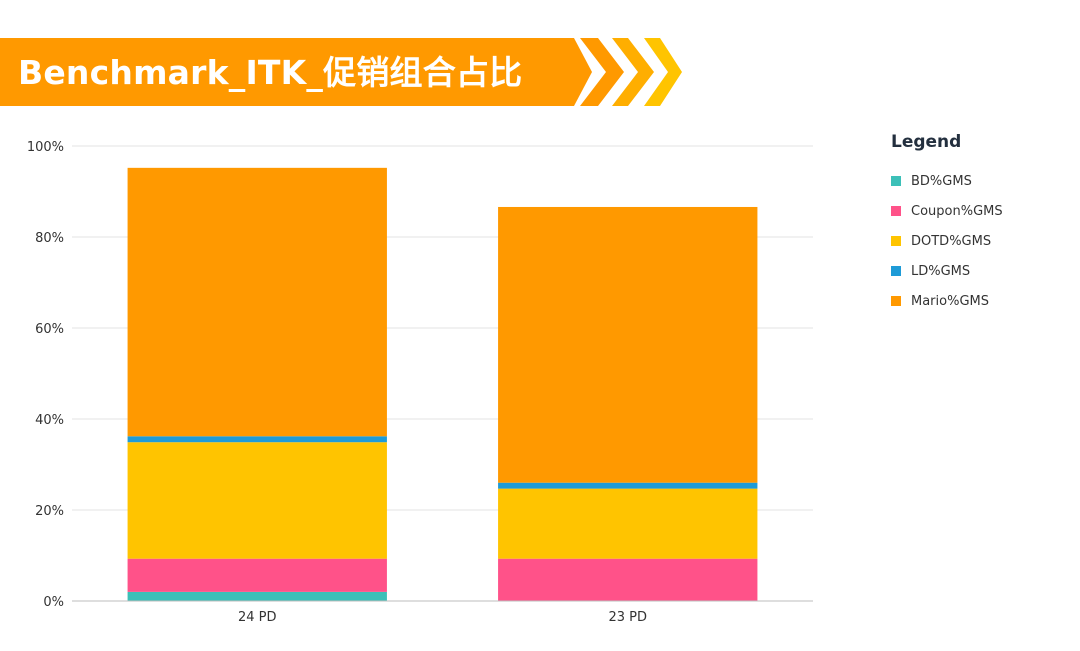 The width and height of the screenshot is (1080, 651). I want to click on y-tick-label: 20%, so click(49, 511).